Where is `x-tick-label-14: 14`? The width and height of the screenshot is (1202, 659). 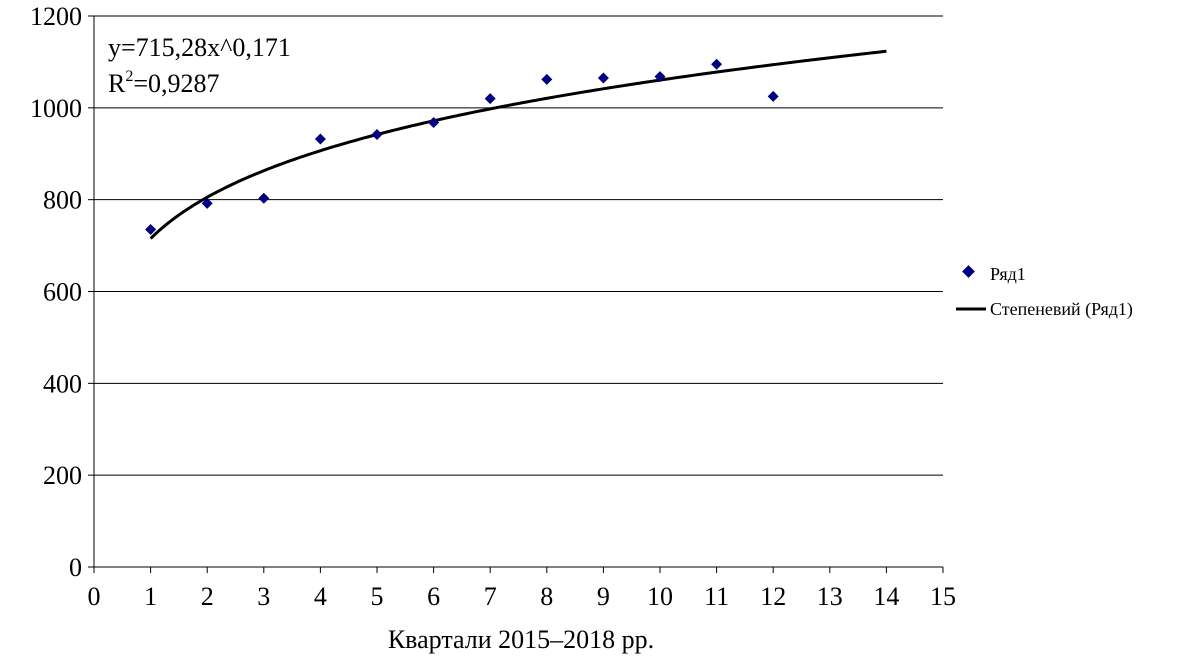 x-tick-label-14: 14 is located at coordinates (886, 596).